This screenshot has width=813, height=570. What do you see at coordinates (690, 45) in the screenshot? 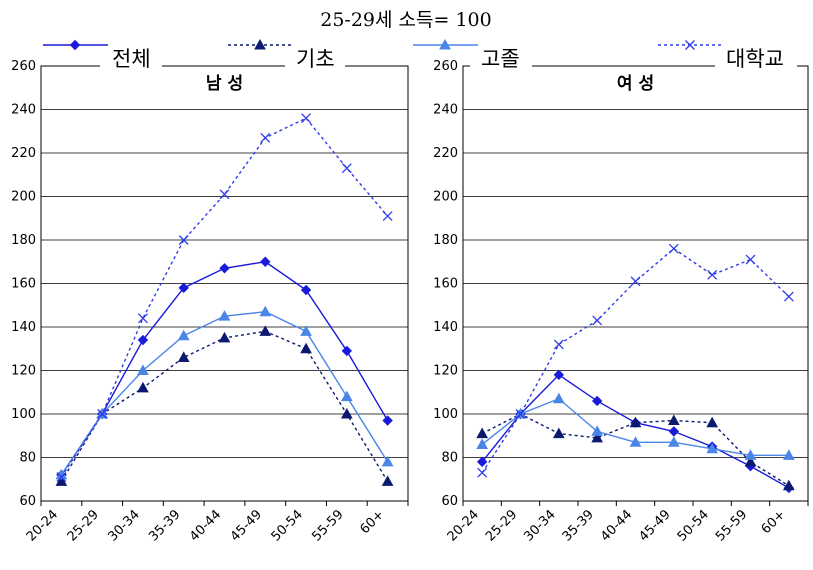
I see `legend-marker-stroke-b` at bounding box center [690, 45].